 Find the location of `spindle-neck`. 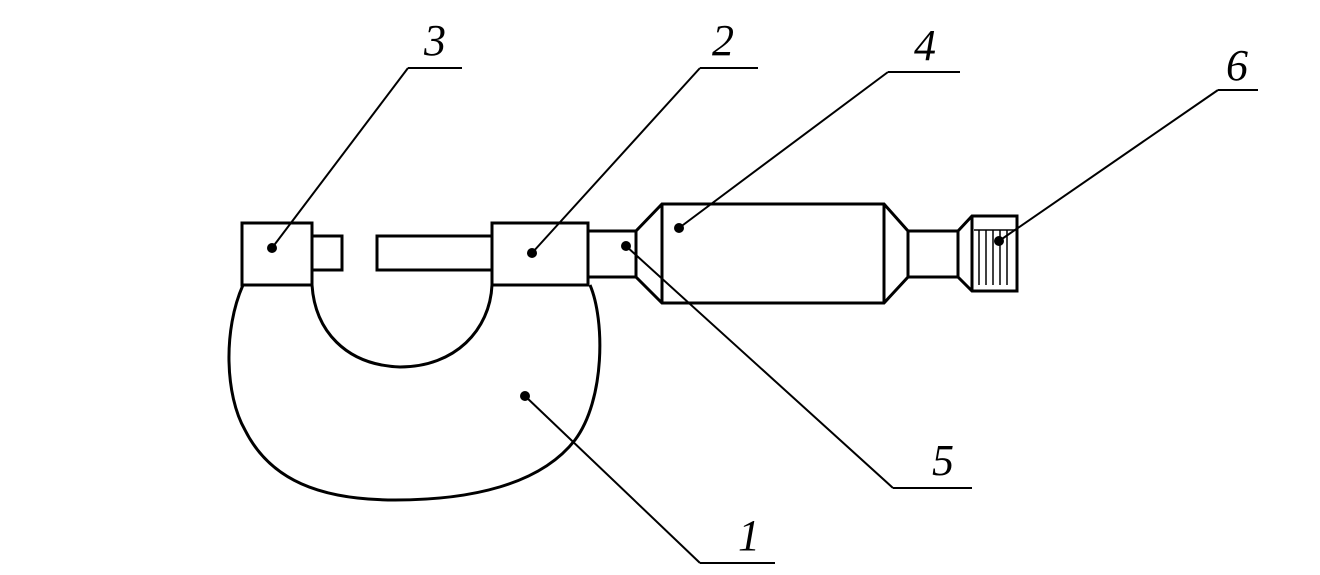

spindle-neck is located at coordinates (612, 254).